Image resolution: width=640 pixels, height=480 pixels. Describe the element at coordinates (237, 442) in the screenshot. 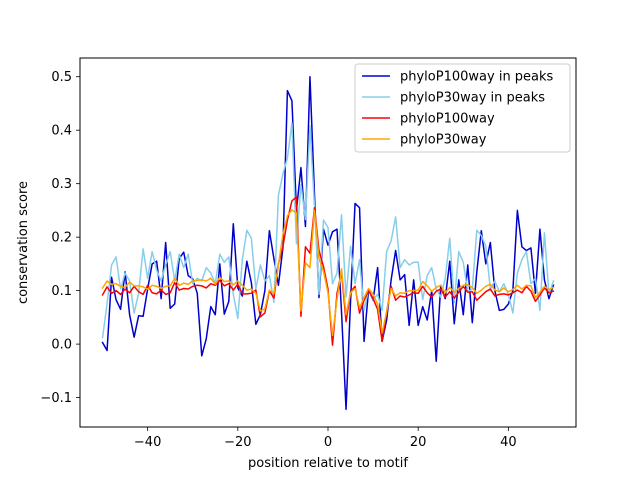

I see `x-tick-label: −20` at that location.